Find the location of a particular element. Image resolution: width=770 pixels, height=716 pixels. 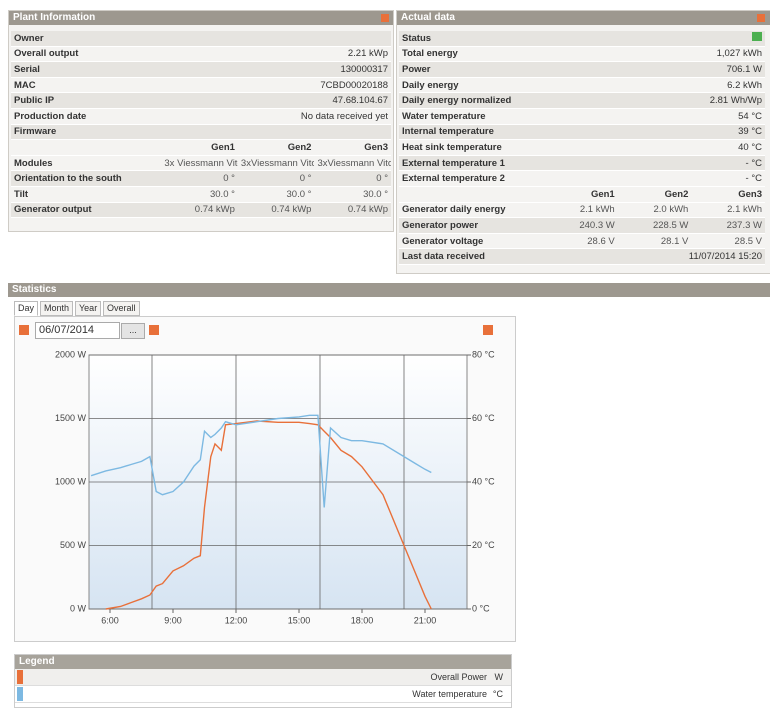

row-label: Heat sink temperature is located at coordinates (521, 147).